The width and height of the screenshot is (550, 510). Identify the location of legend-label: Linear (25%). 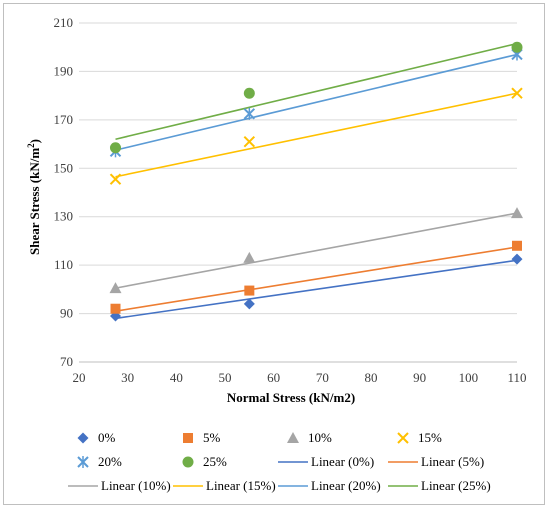
(456, 485).